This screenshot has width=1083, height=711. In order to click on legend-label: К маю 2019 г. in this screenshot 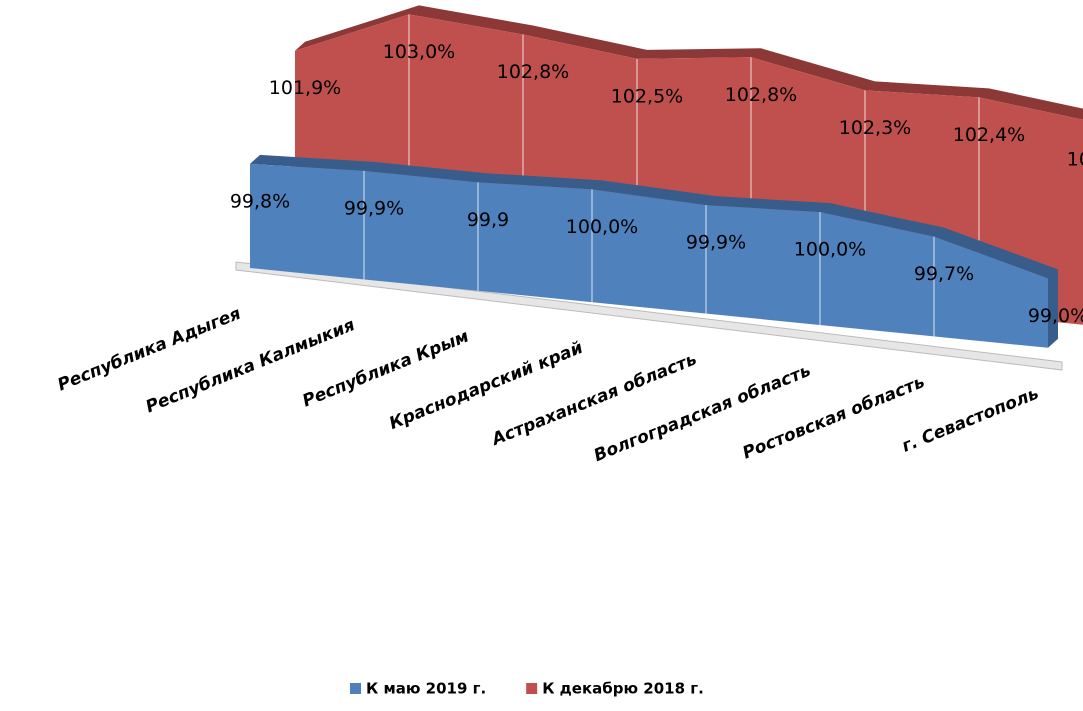, I will do `click(426, 689)`.